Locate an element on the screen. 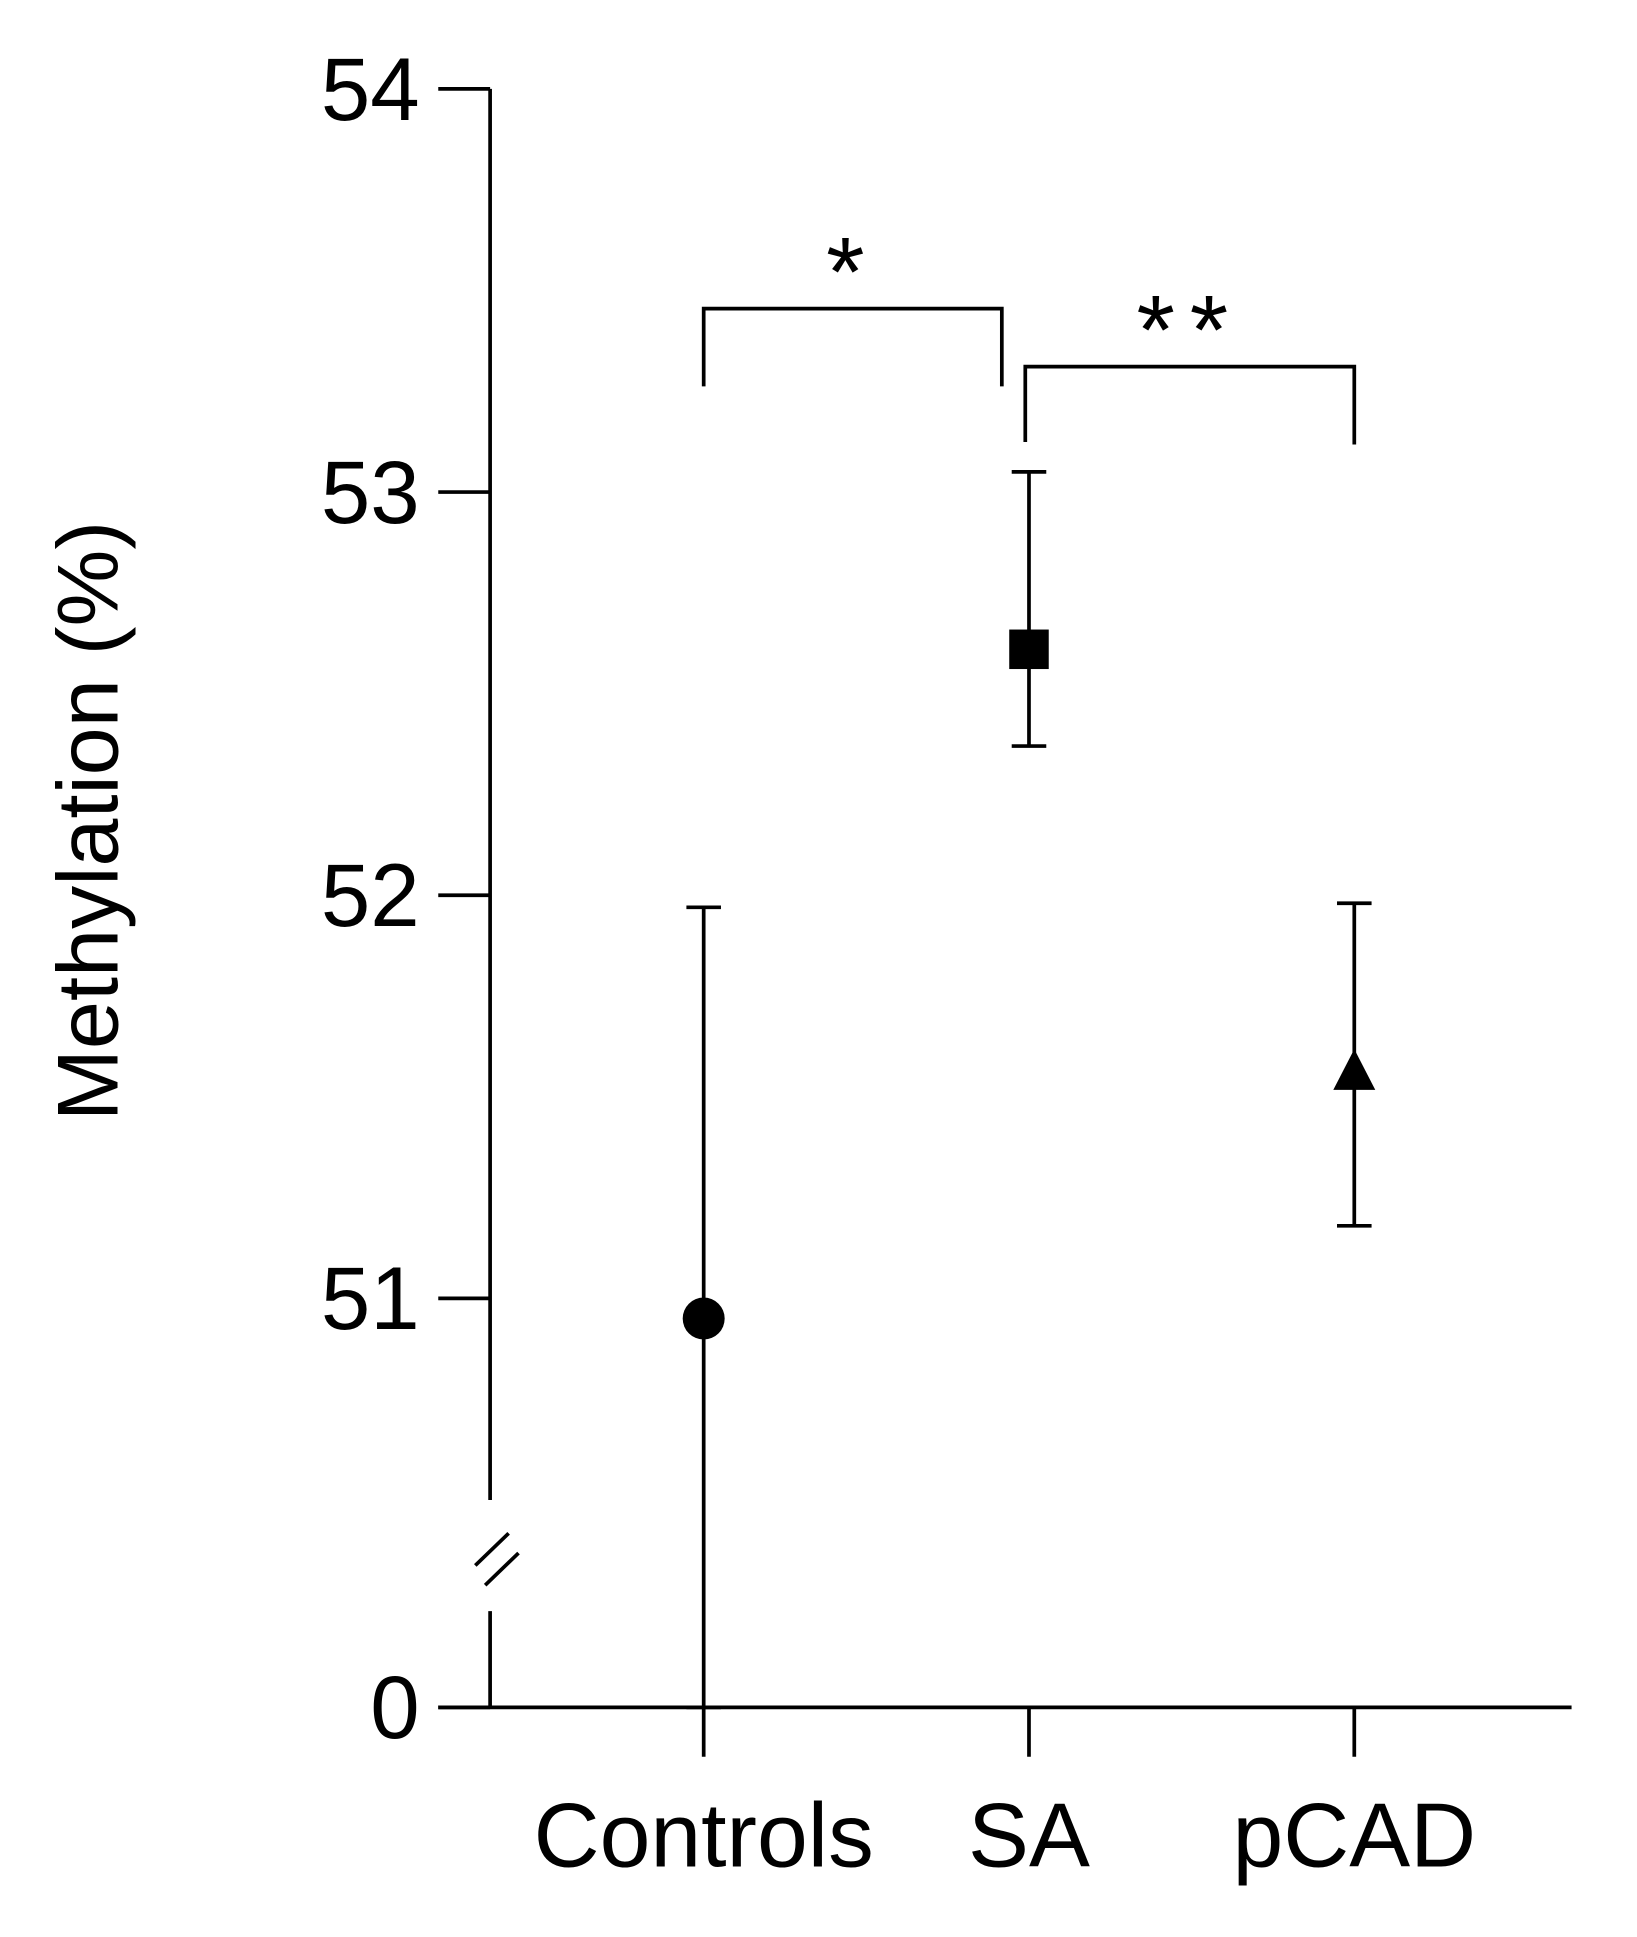 The width and height of the screenshot is (1637, 1937). significance-label: ** is located at coordinates (1190, 330).